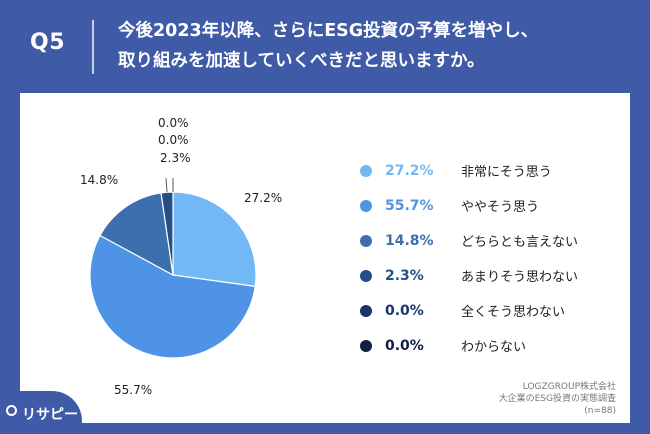 This screenshot has width=650, height=434. Describe the element at coordinates (404, 275) in the screenshot. I see `legend-value: 2.3%` at that location.